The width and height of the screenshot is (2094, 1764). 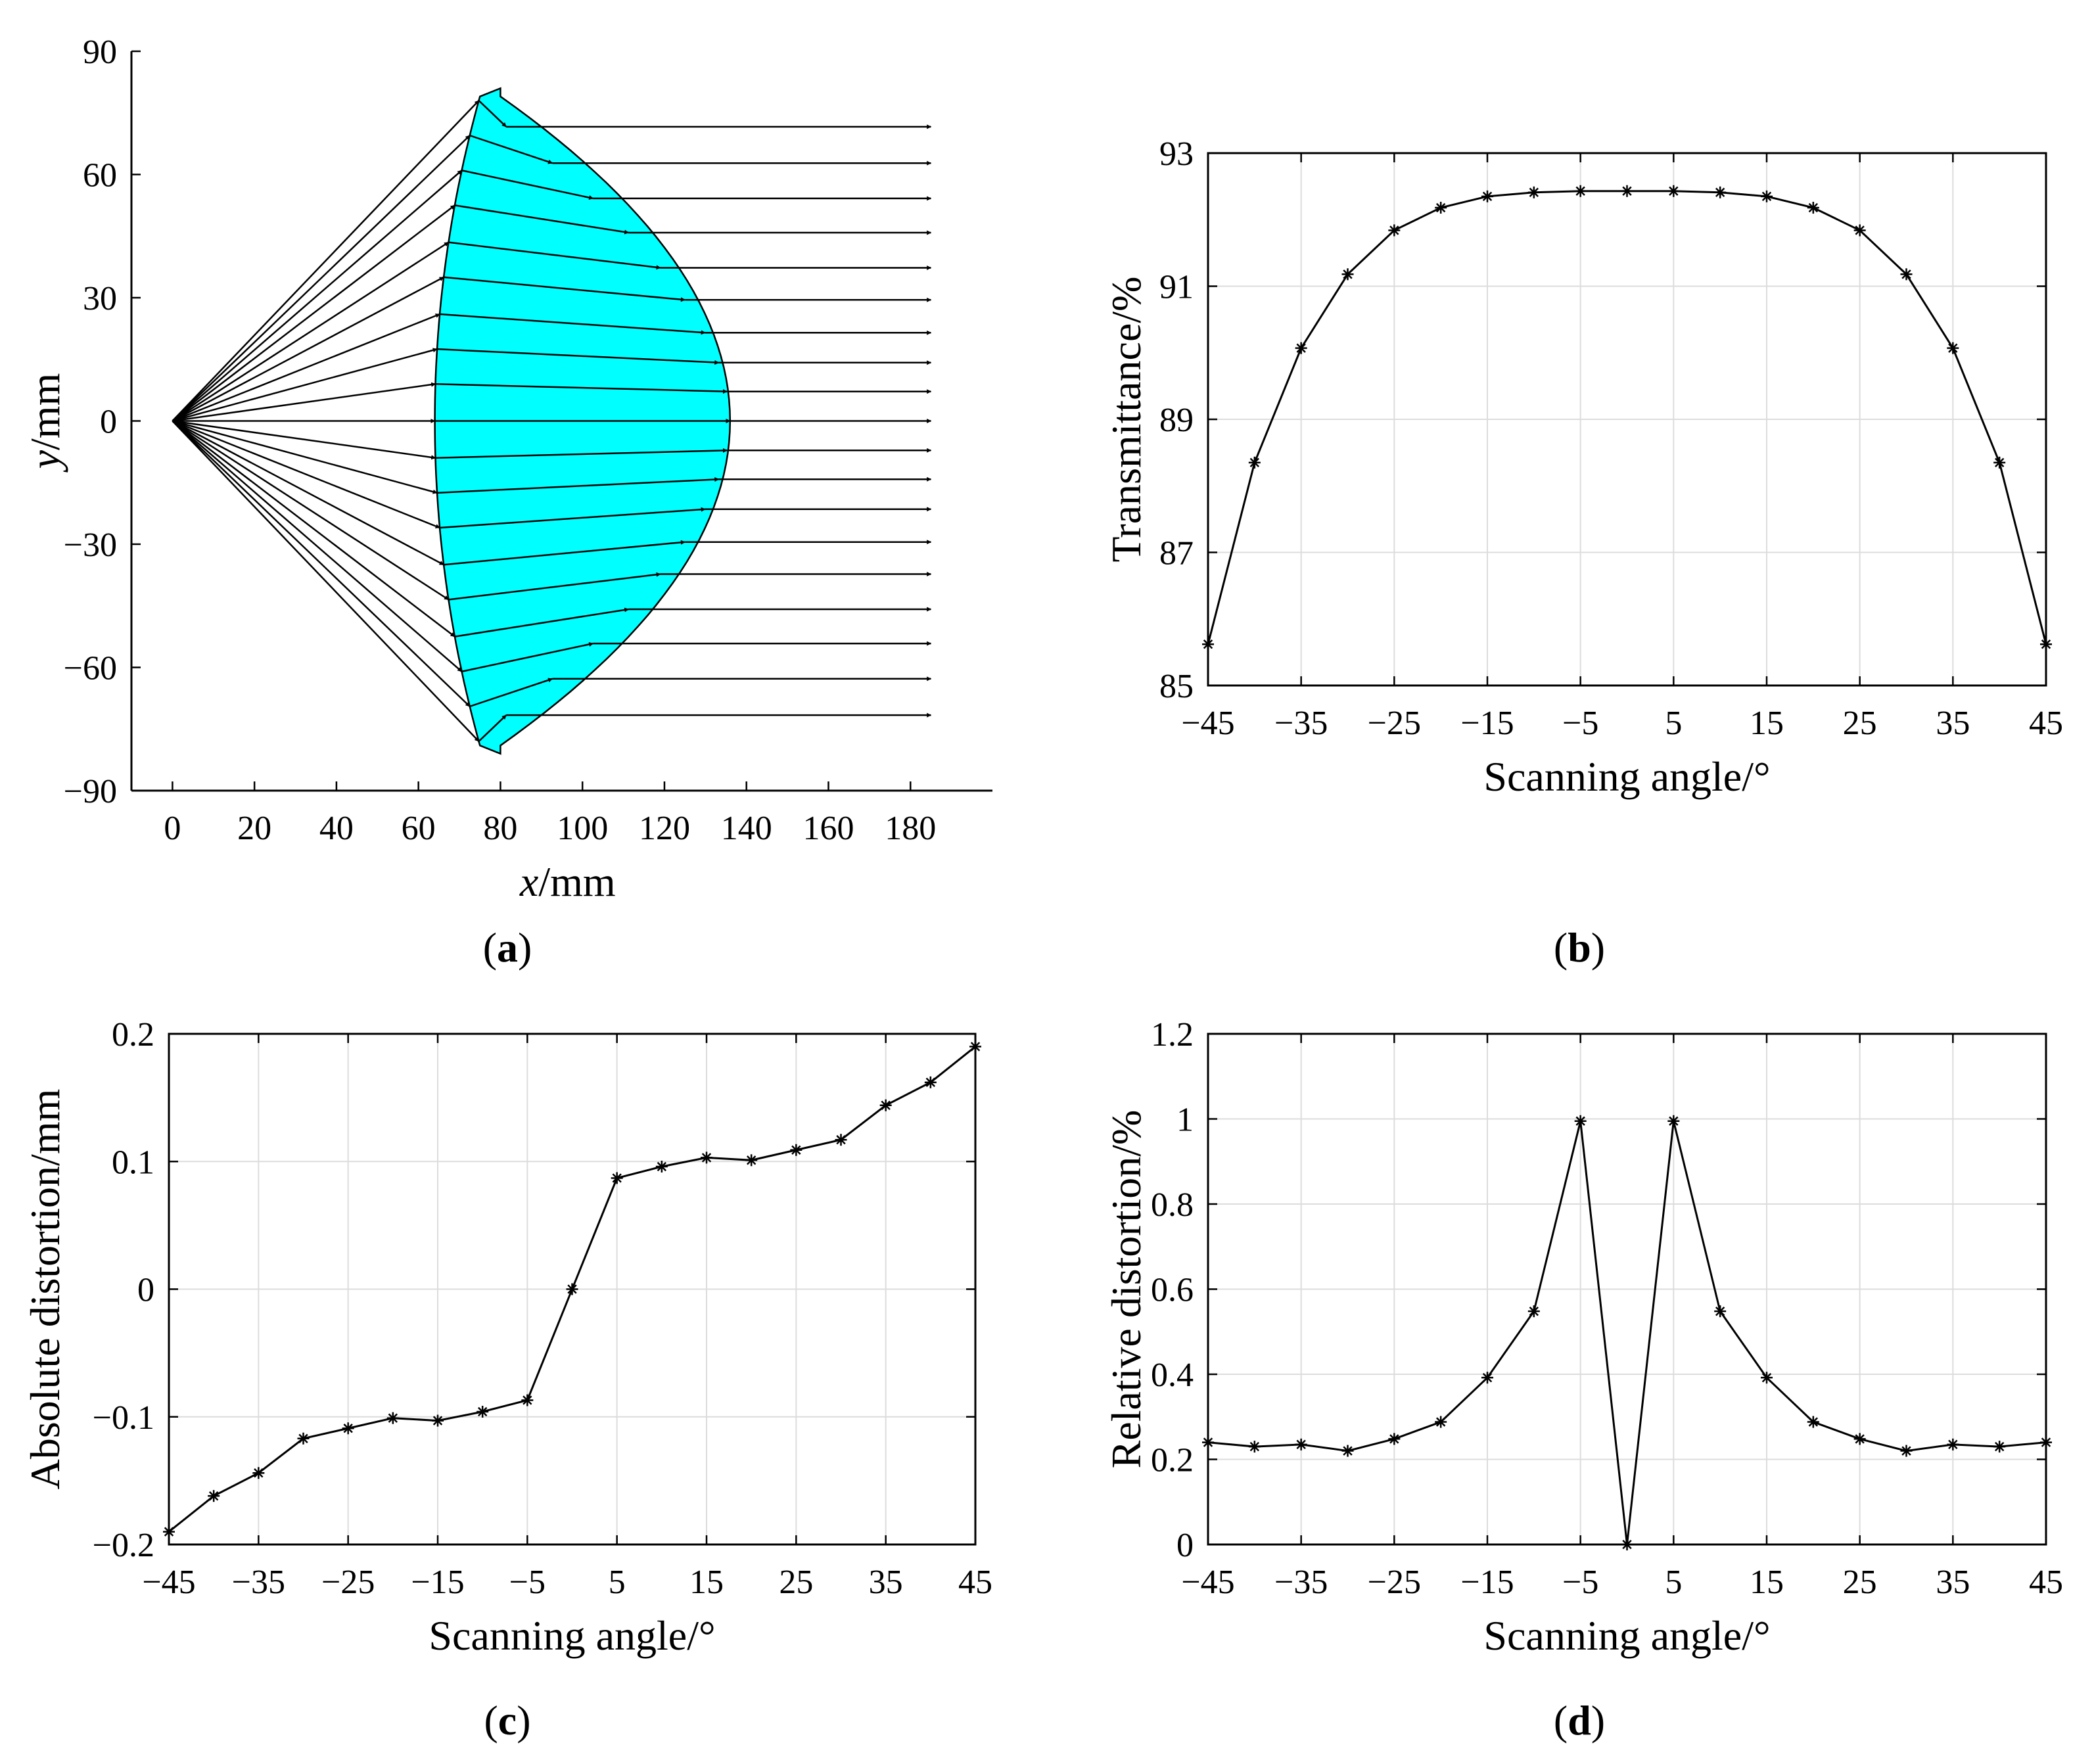 What do you see at coordinates (1580, 723) in the screenshot?
I see `b-x-tick-label: −5` at bounding box center [1580, 723].